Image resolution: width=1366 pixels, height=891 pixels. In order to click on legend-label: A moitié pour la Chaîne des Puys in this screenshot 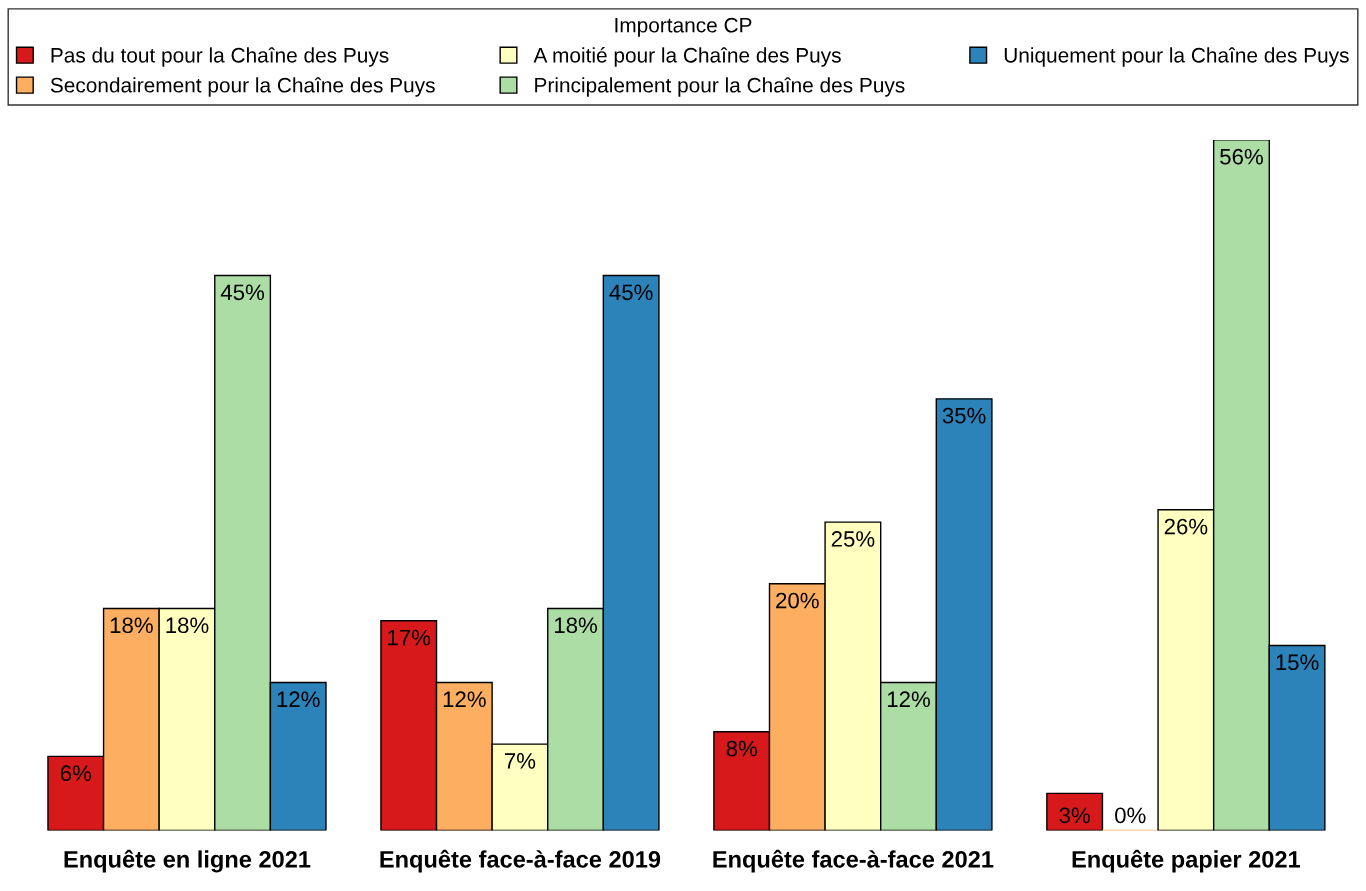, I will do `click(687, 57)`.